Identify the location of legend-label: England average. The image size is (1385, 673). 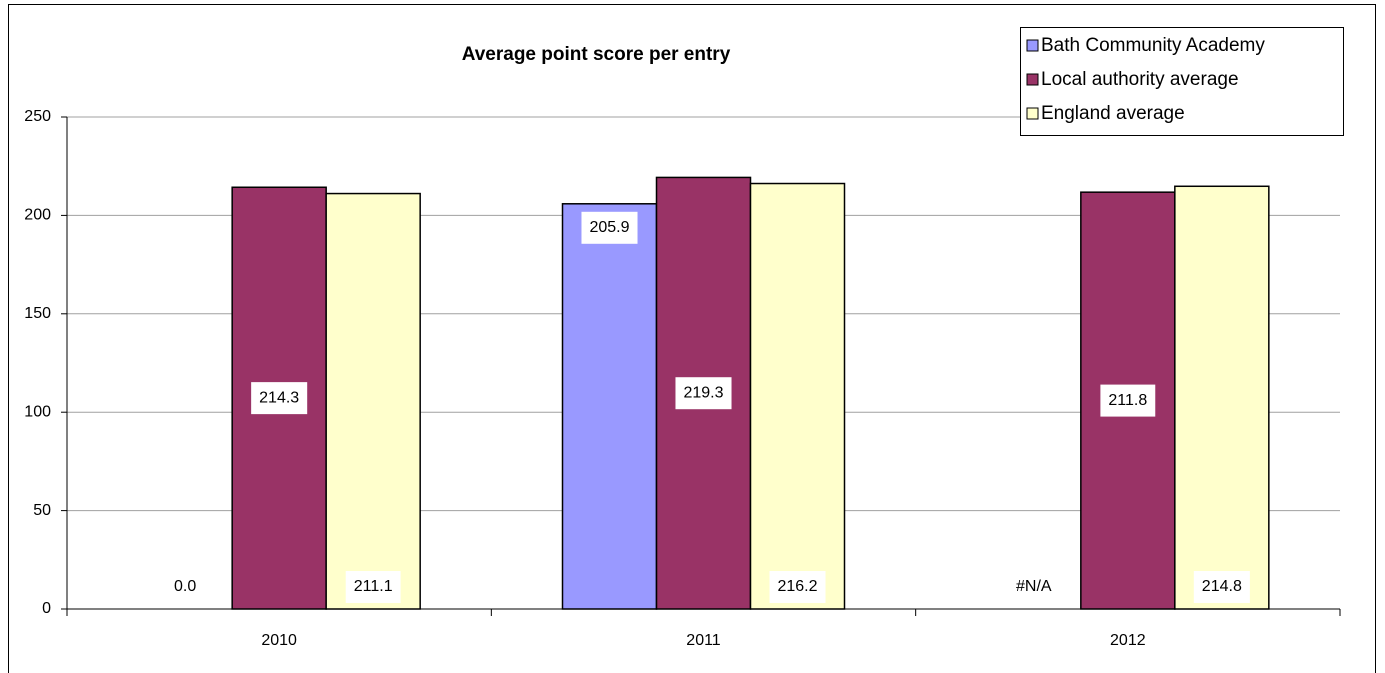
(1113, 113).